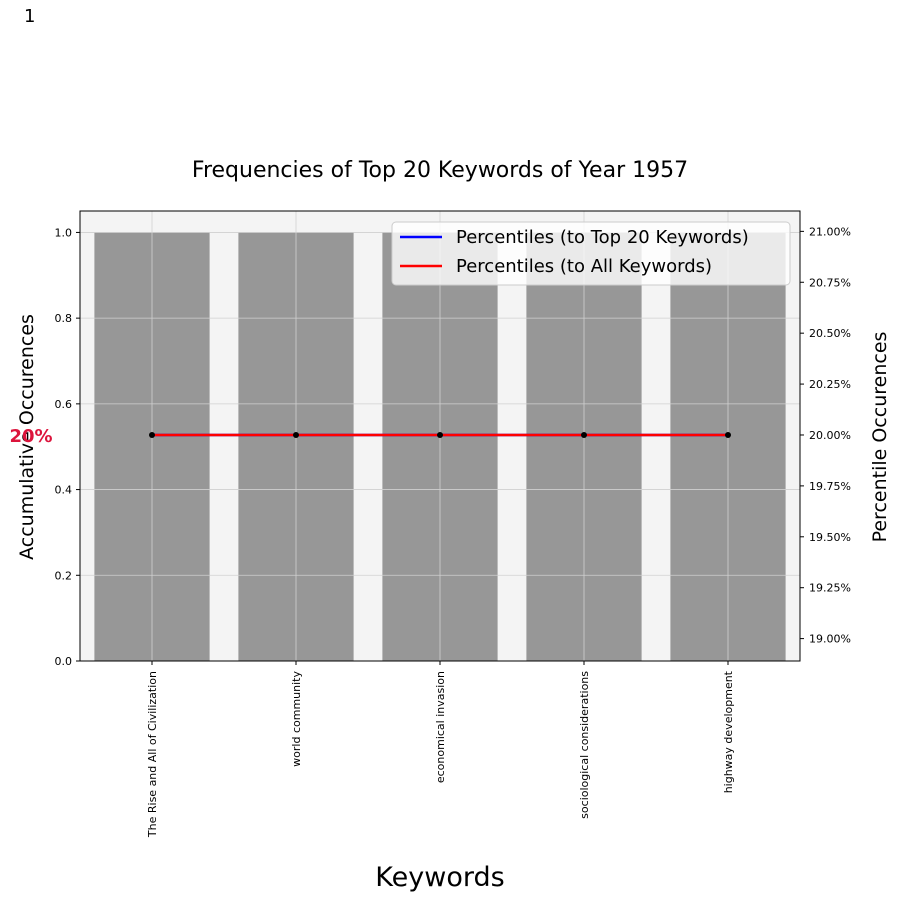 Image resolution: width=900 pixels, height=901 pixels. Describe the element at coordinates (830, 333) in the screenshot. I see `y2-tick-label: 20.50%` at that location.